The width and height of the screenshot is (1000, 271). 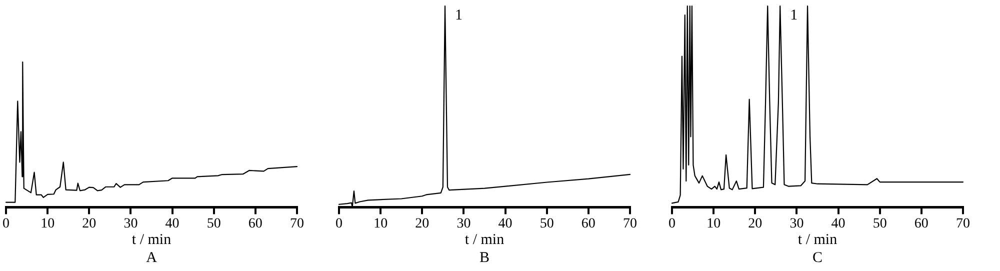 What do you see at coordinates (484, 258) in the screenshot?
I see `text: B` at bounding box center [484, 258].